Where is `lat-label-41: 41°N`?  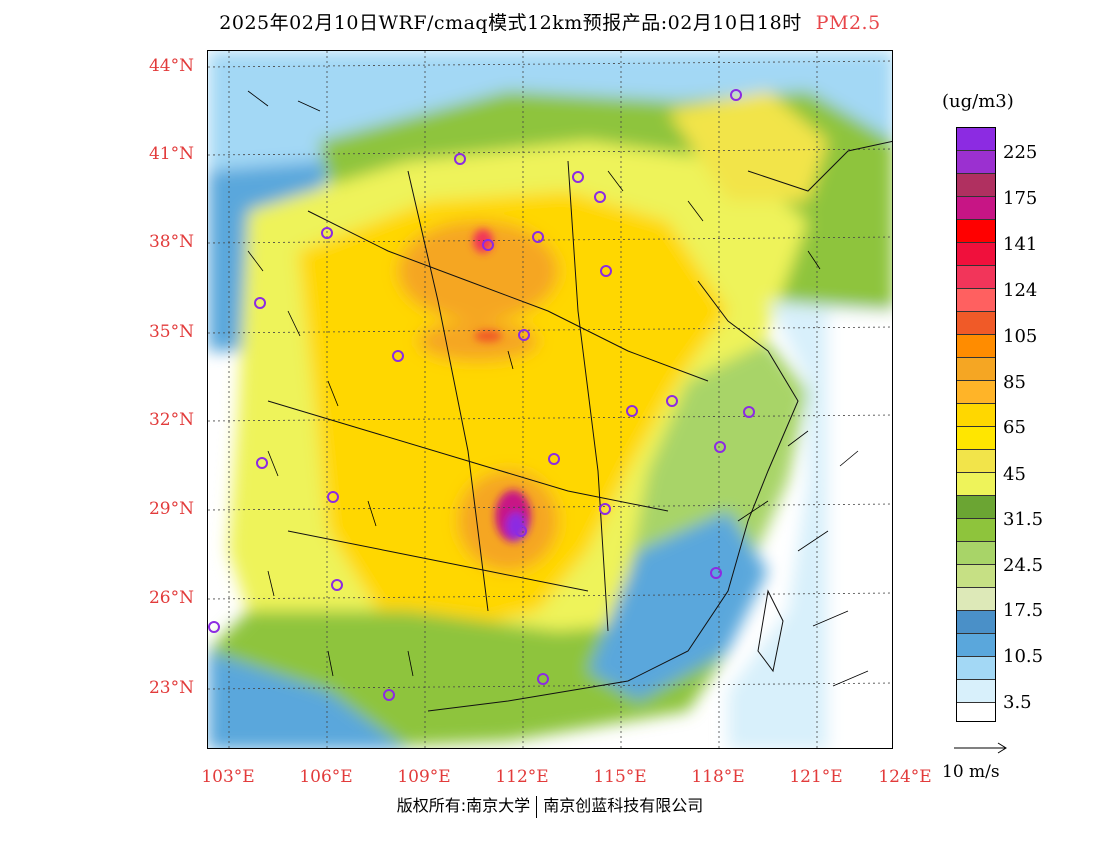
lat-label-41: 41°N is located at coordinates (171, 154).